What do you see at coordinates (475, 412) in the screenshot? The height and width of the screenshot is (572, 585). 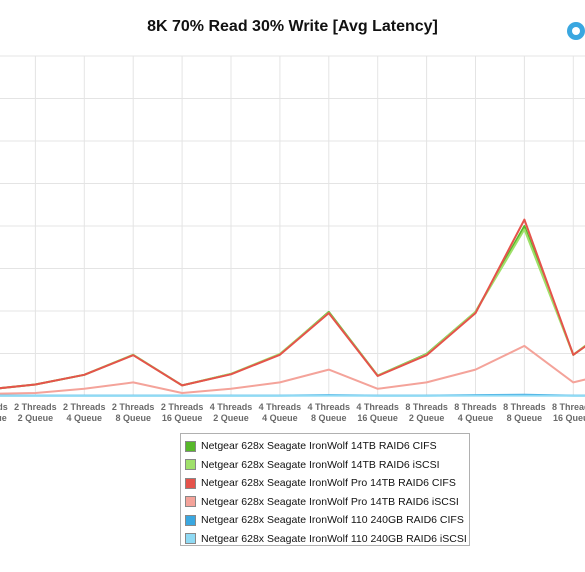 I see `x-tick-label: 8 Threads 4 Queue` at bounding box center [475, 412].